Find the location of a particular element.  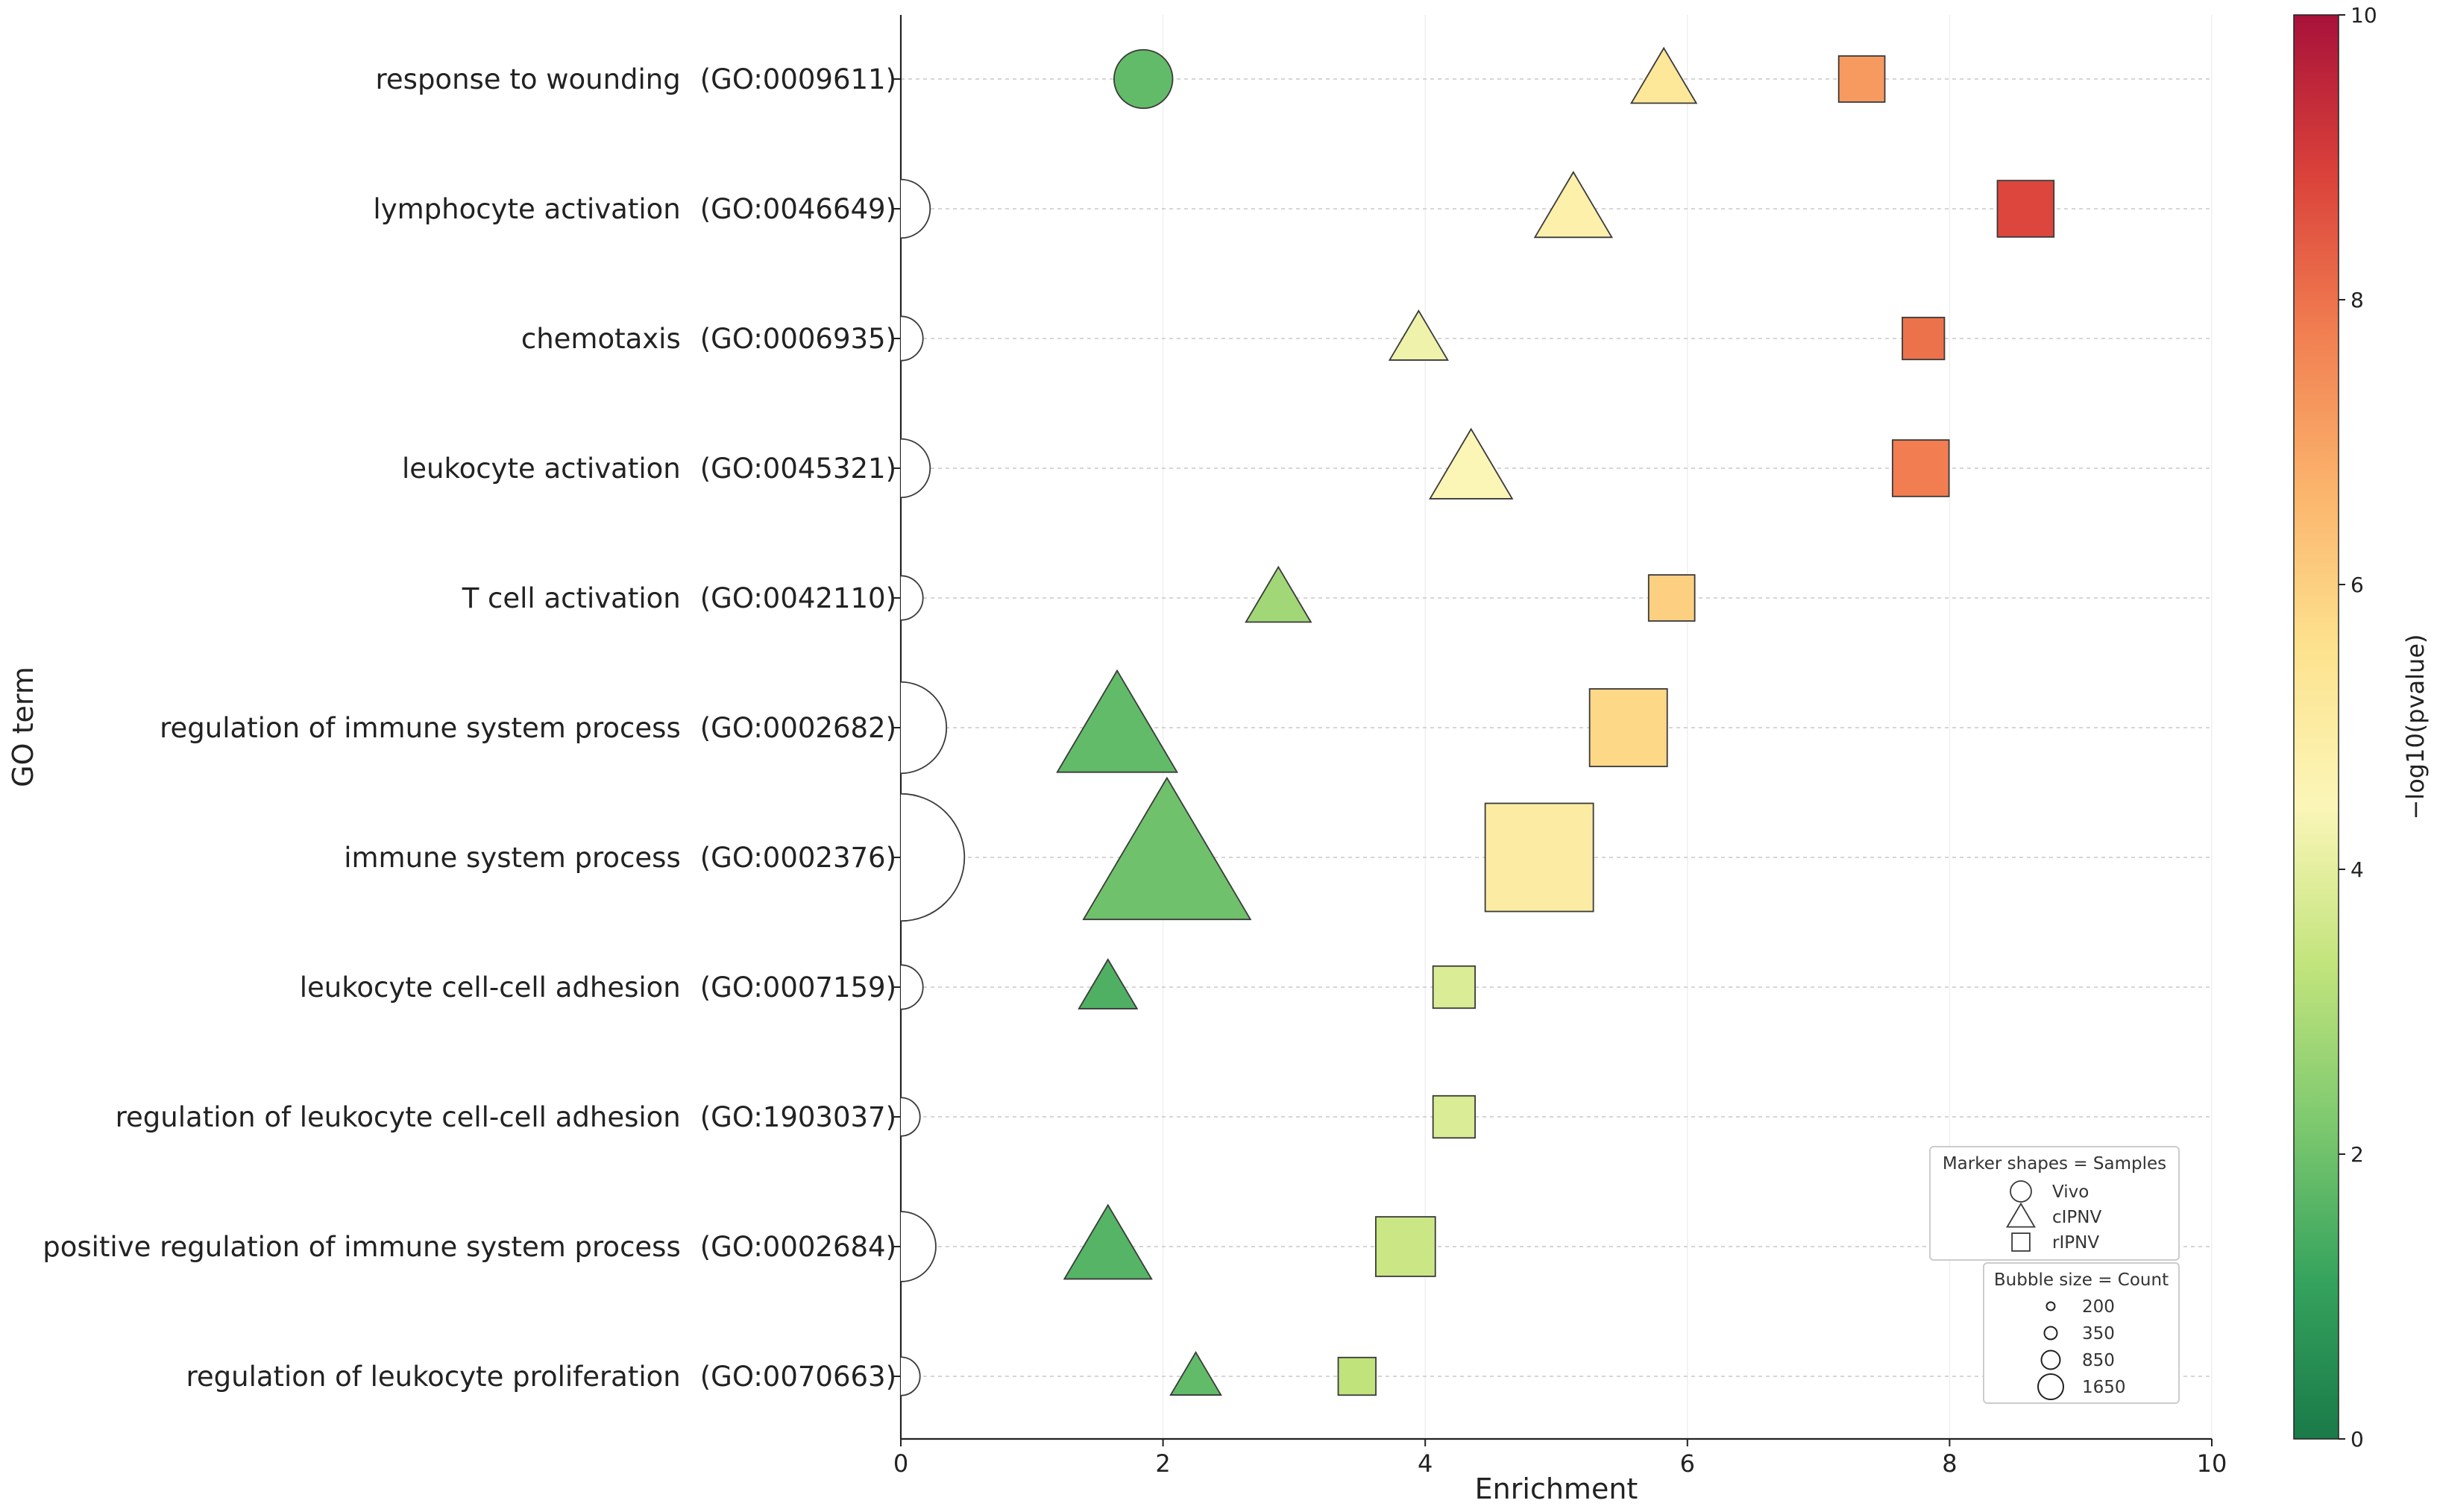

colorbar-gradient is located at coordinates (2316, 727).